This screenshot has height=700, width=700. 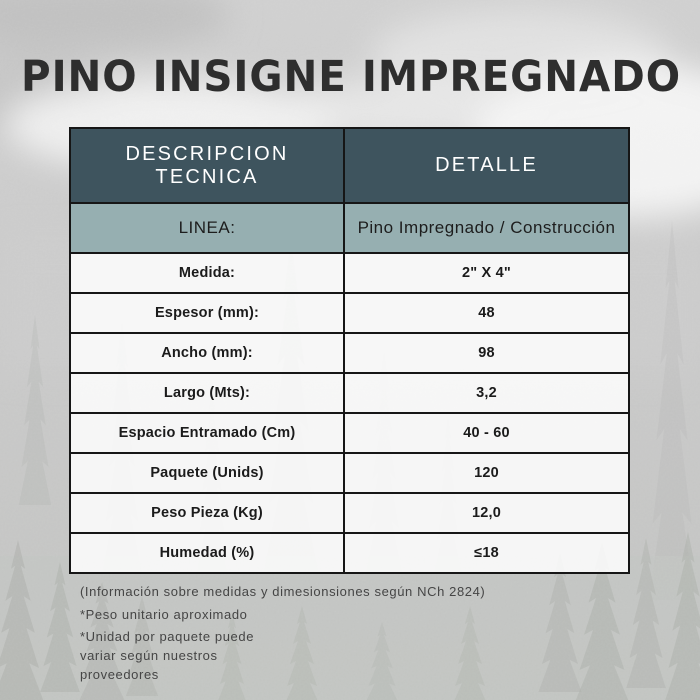 What do you see at coordinates (486, 273) in the screenshot?
I see `row-value: 2" X 4"` at bounding box center [486, 273].